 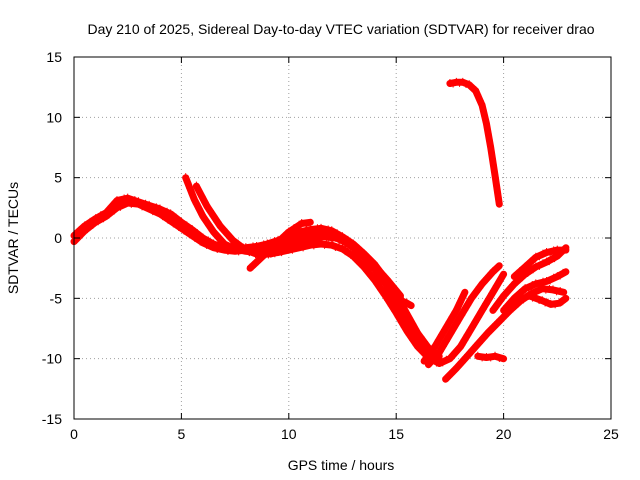 I want to click on series-track-m, so click(x=540, y=263).